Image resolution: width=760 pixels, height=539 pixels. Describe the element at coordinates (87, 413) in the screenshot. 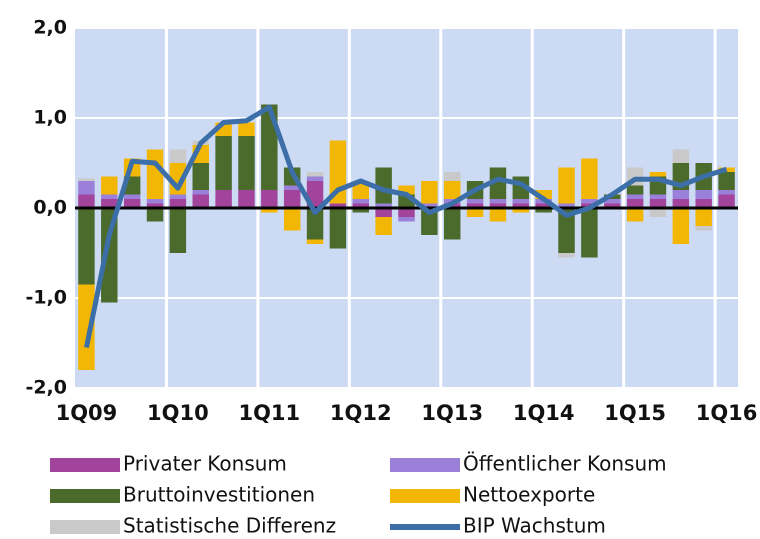

I see `x-tick-label: 1Q09` at that location.